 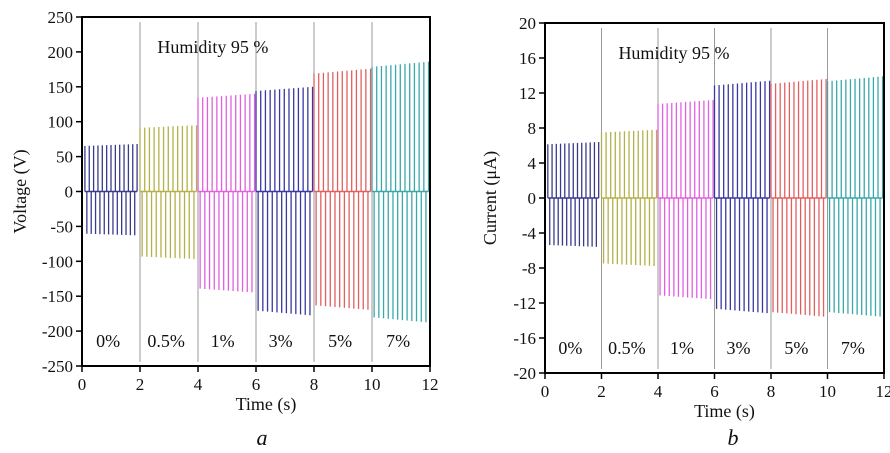 What do you see at coordinates (490, 198) in the screenshot?
I see `panel-b-y-axis-label: Current (μA)` at bounding box center [490, 198].